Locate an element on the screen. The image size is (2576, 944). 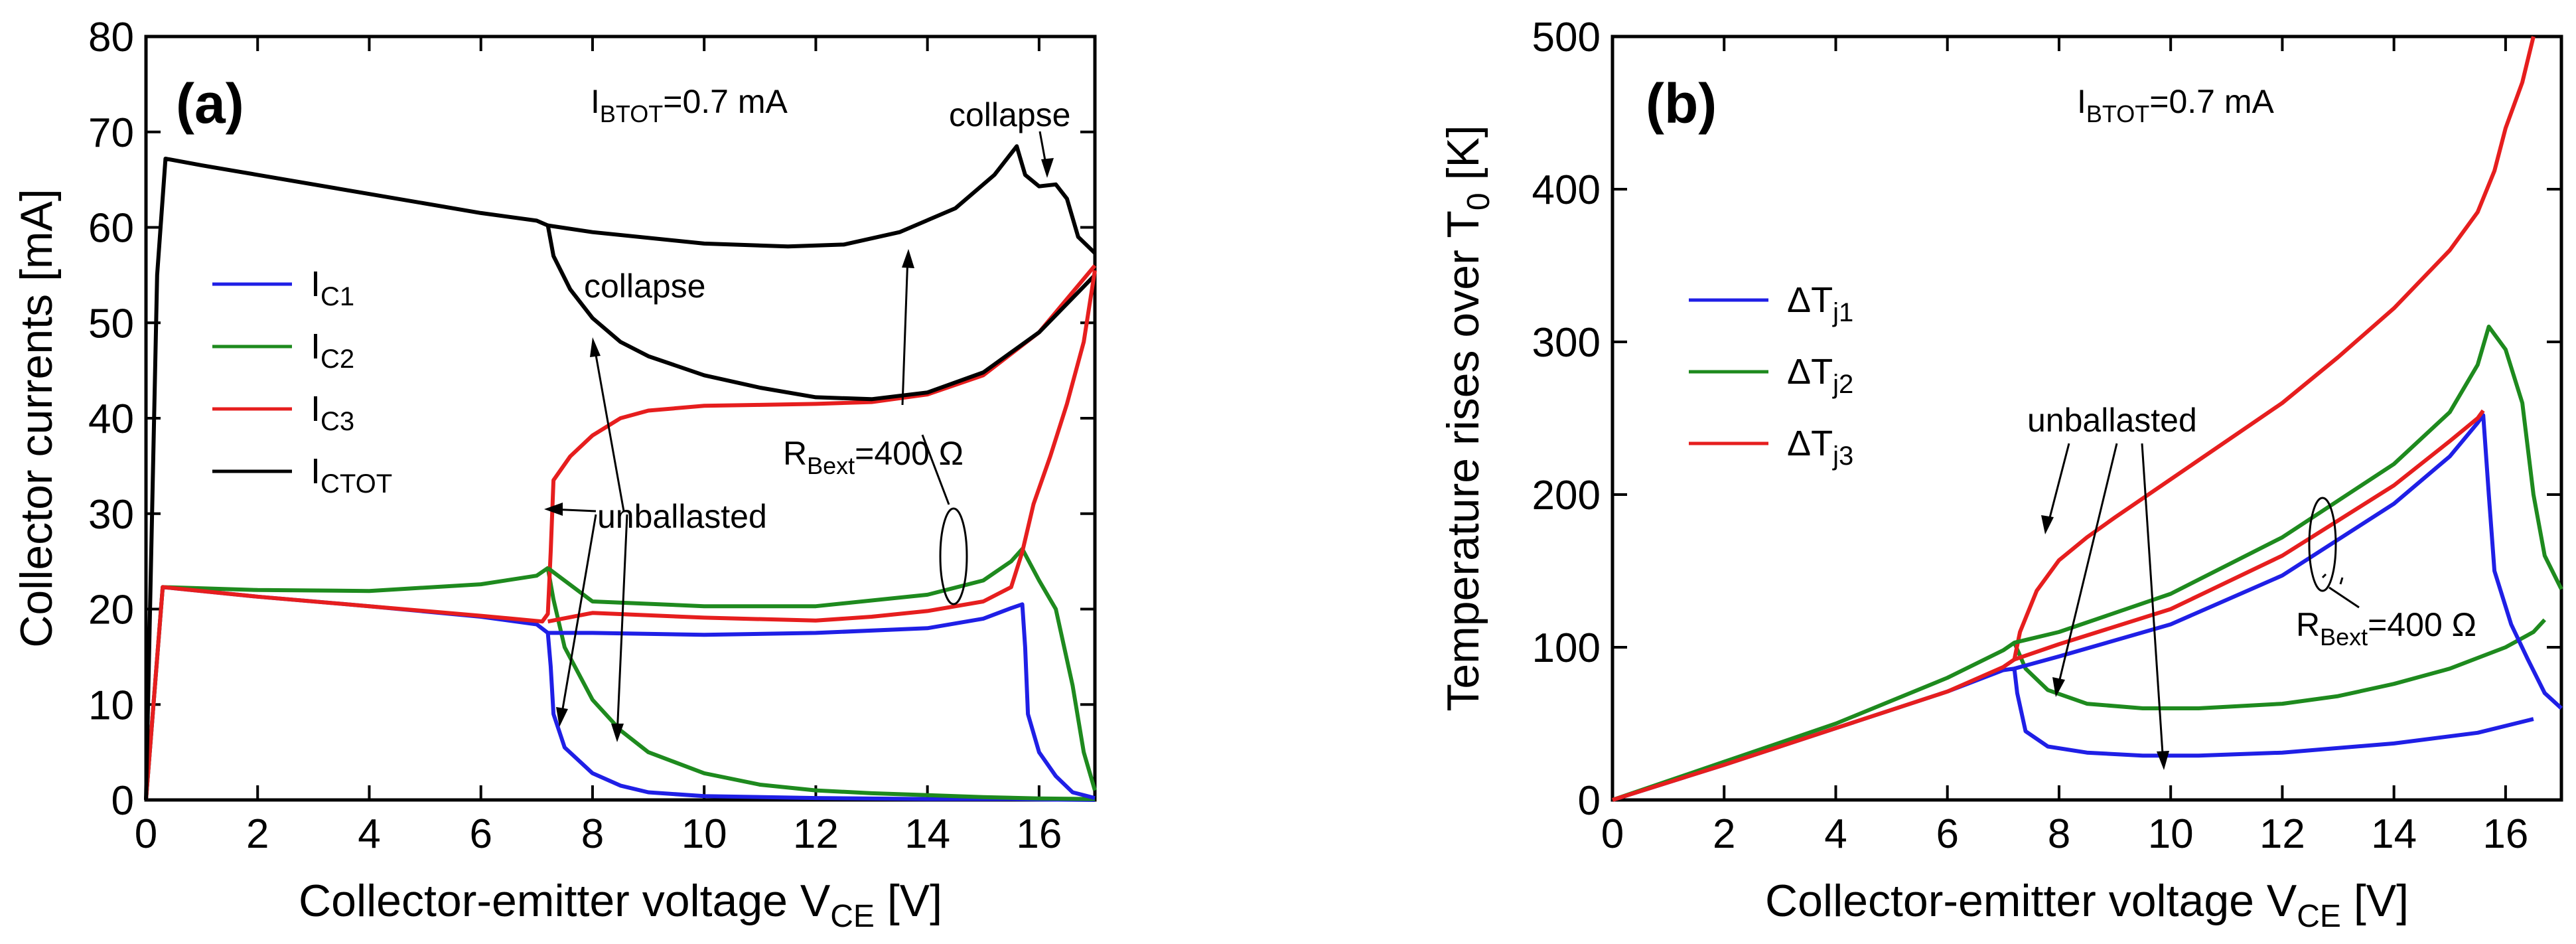
y-tick-label: 10 is located at coordinates (111, 705).